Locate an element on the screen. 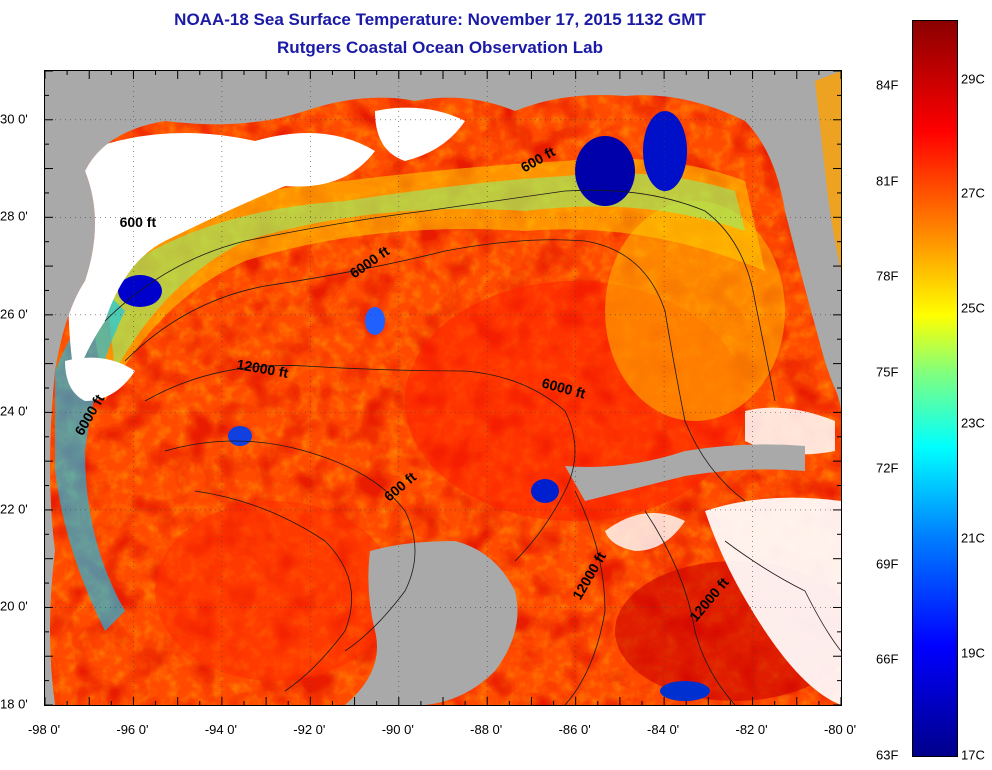 The width and height of the screenshot is (992, 770). colorbar-c-label: 29C is located at coordinates (973, 79).